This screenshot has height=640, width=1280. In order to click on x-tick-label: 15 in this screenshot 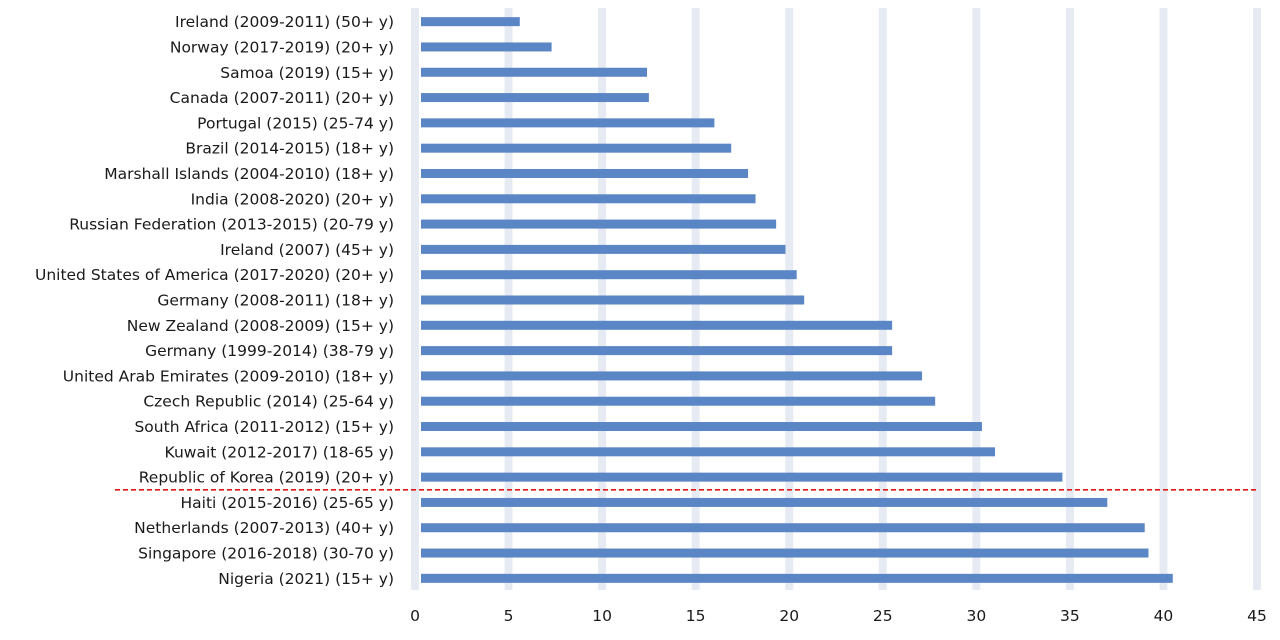, I will do `click(696, 616)`.